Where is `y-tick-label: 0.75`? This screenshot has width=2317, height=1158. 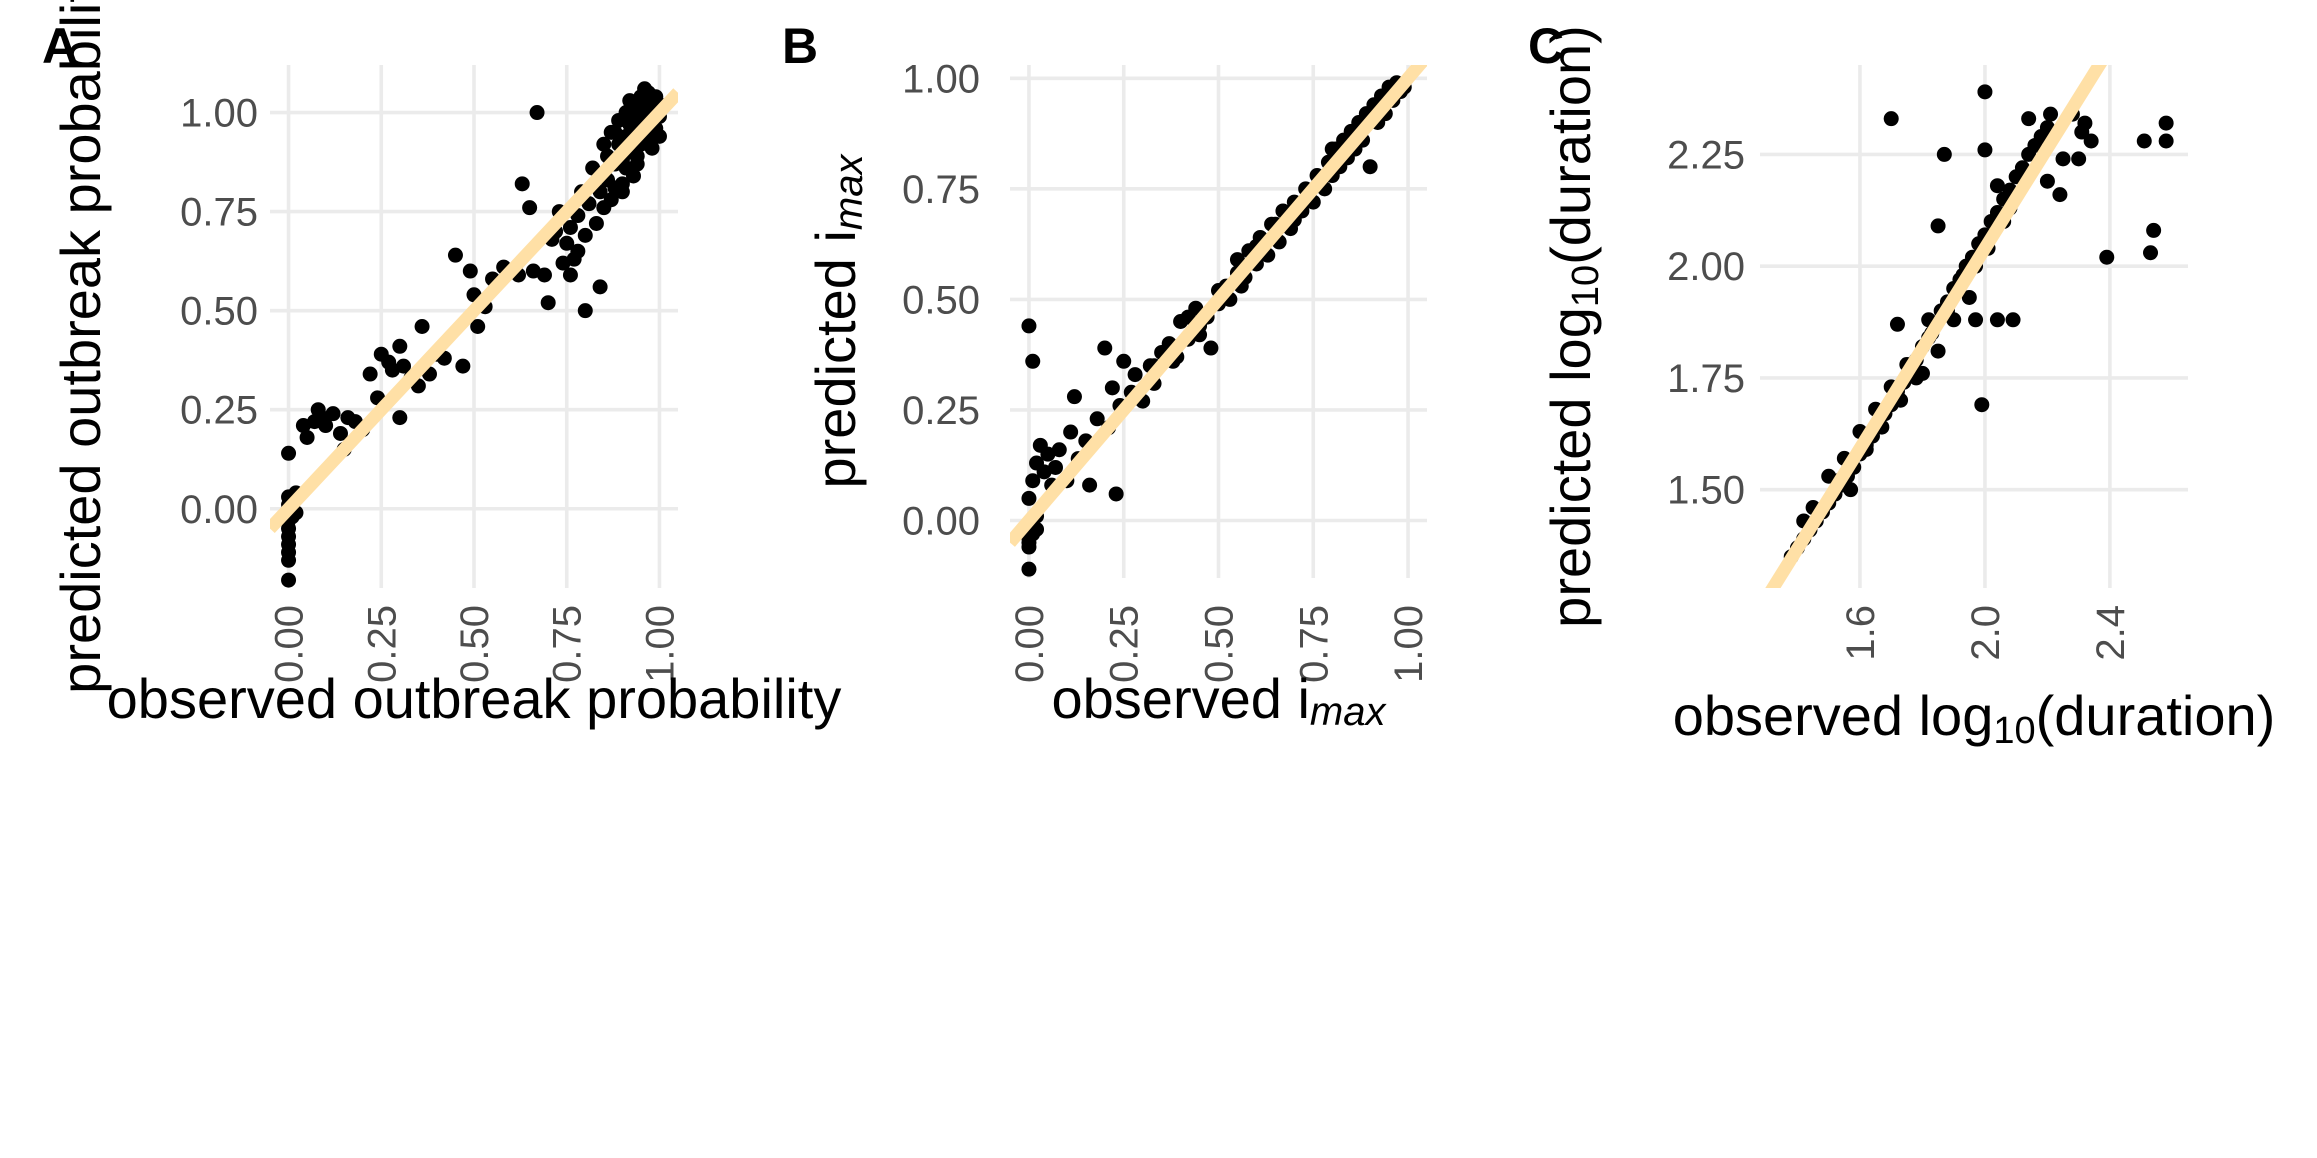 y-tick-label: 0.75 is located at coordinates (219, 213).